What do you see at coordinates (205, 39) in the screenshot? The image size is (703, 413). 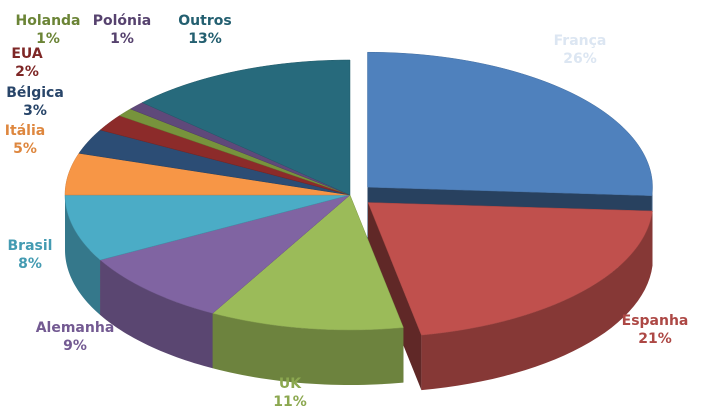 I see `slice-value-label: 13%` at bounding box center [205, 39].